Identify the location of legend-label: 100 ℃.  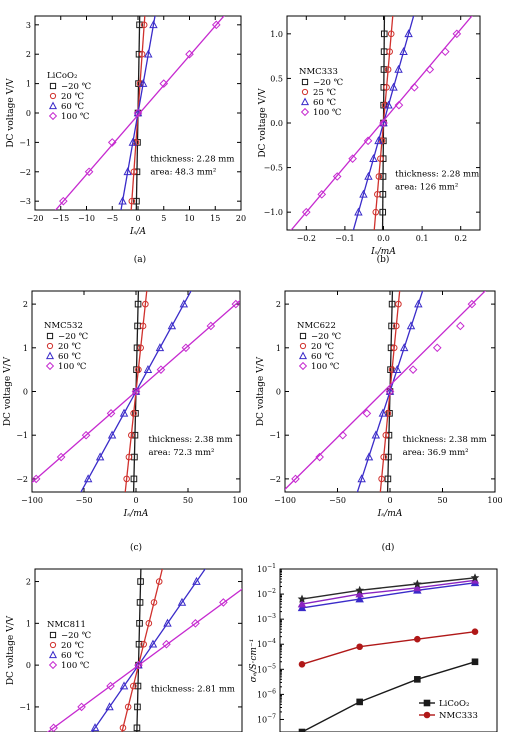
(75, 666).